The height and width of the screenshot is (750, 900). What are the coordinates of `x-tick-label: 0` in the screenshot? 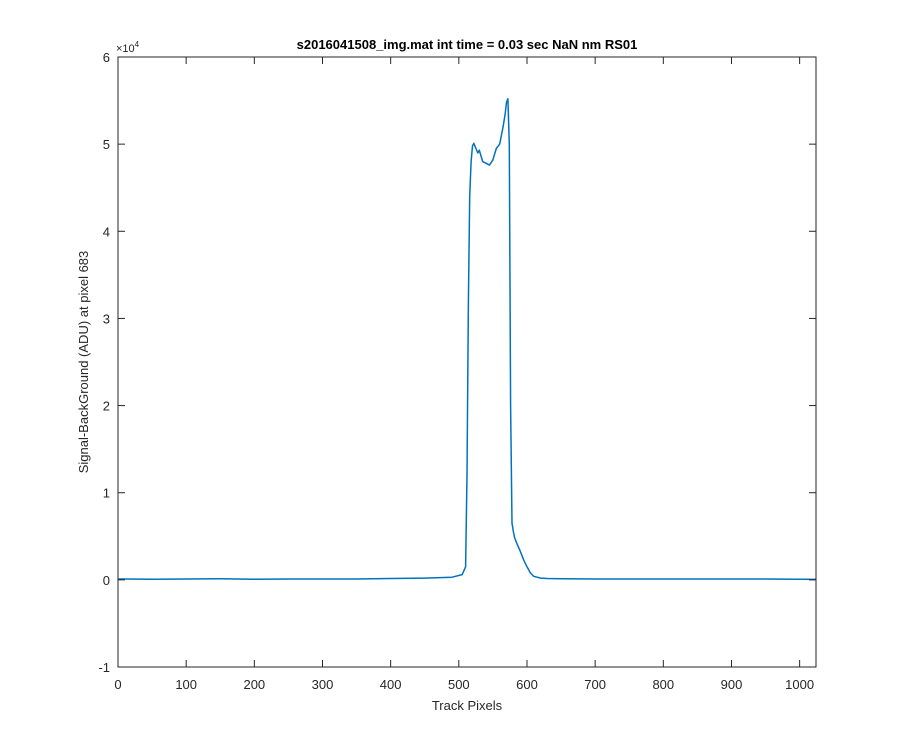 It's located at (117, 684).